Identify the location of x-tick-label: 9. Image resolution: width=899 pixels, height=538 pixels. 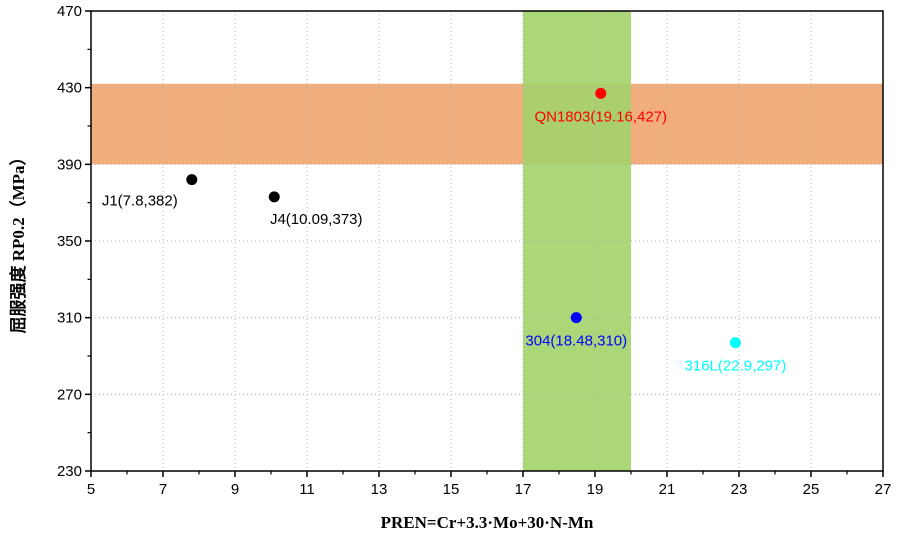
(235, 489).